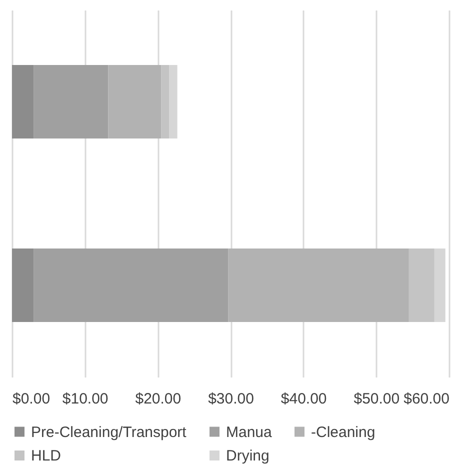 The height and width of the screenshot is (474, 474). What do you see at coordinates (46, 456) in the screenshot?
I see `legend-label: HLD` at bounding box center [46, 456].